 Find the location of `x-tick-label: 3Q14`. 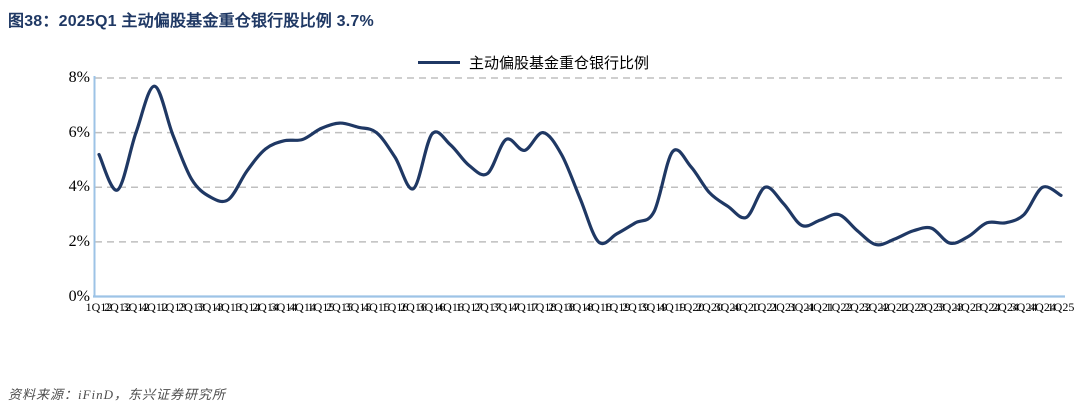

x-tick-label: 3Q14 is located at coordinates (284, 307).